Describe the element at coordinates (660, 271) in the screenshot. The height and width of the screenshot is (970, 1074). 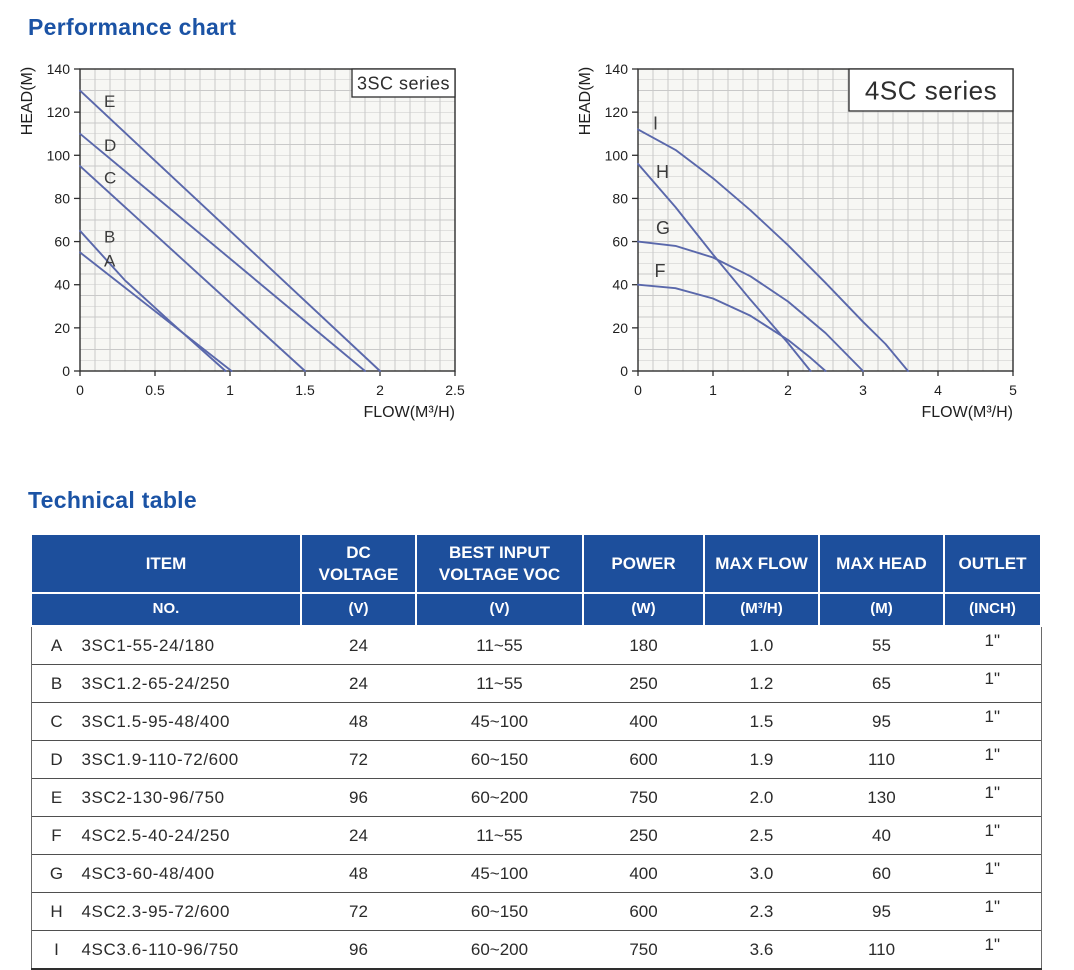
I see `curve-label-F: F` at that location.